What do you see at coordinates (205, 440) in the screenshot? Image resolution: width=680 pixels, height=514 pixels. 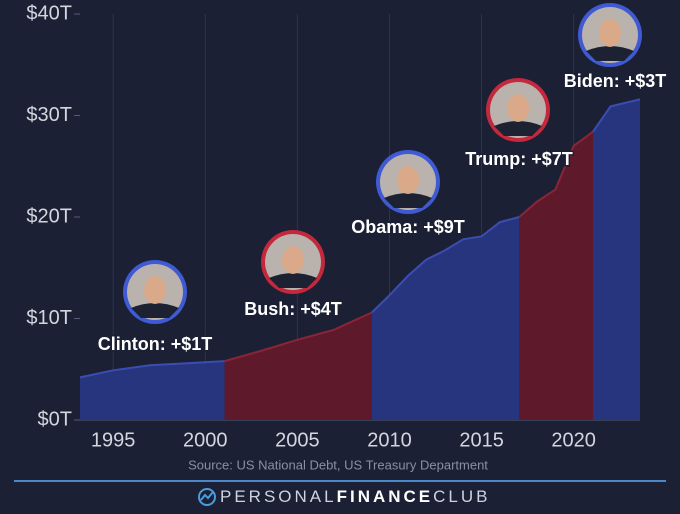 I see `x-tick-label: 2000` at bounding box center [205, 440].